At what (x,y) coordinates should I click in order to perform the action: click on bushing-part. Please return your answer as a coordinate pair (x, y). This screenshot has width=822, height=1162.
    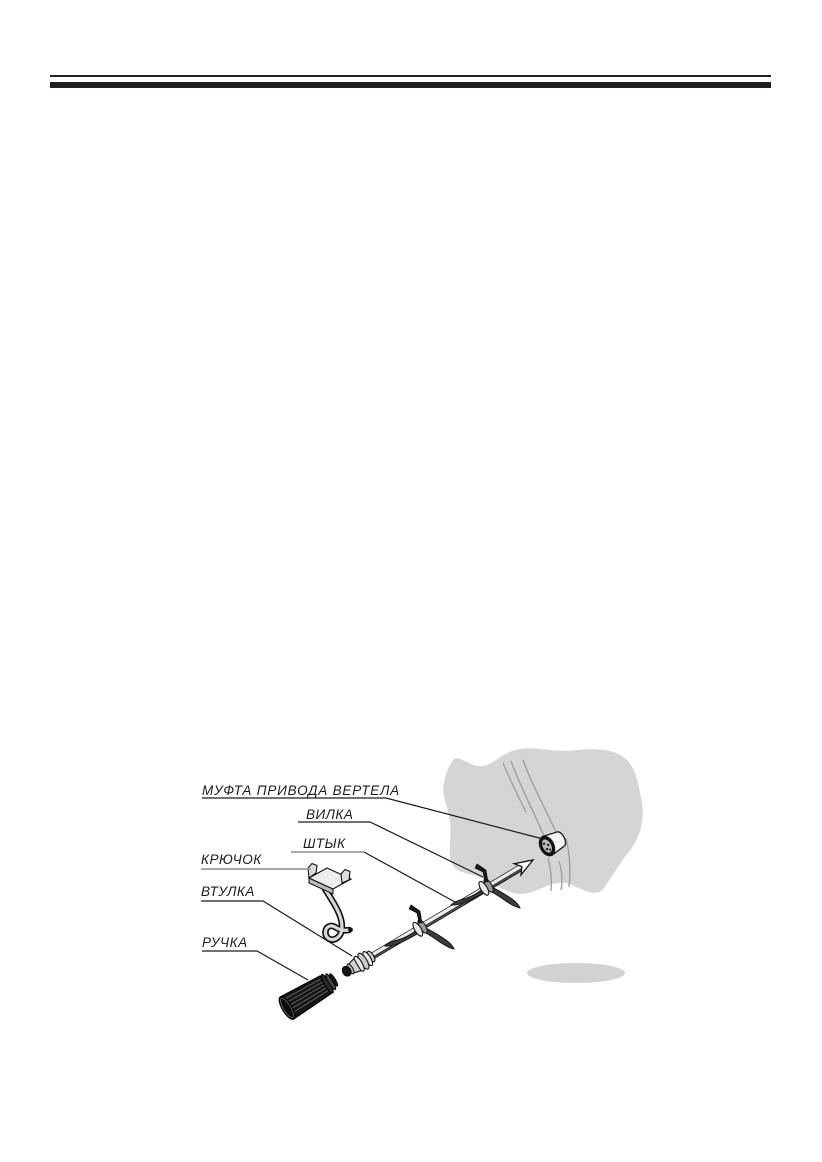
    Looking at the image, I should click on (358, 963).